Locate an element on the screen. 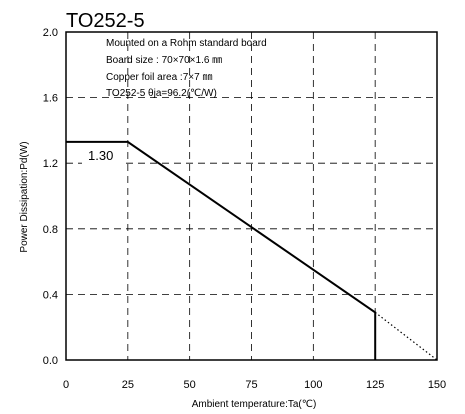 This screenshot has width=465, height=414. extrapolation-line is located at coordinates (406, 336).